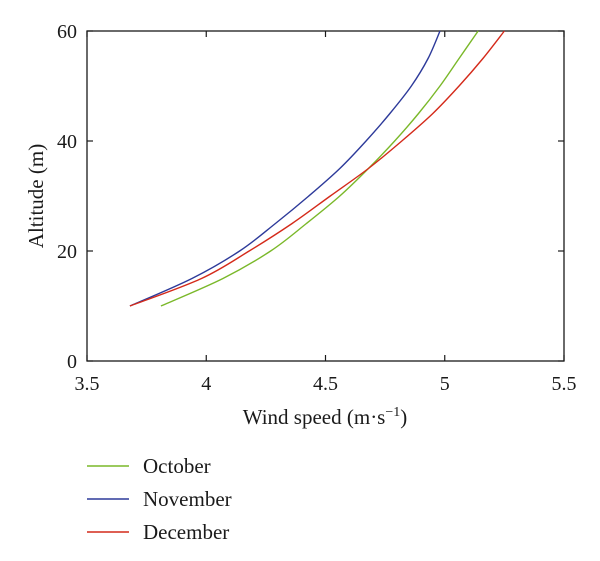 This screenshot has width=600, height=561. Describe the element at coordinates (67, 142) in the screenshot. I see `y-tick-label: 40` at that location.